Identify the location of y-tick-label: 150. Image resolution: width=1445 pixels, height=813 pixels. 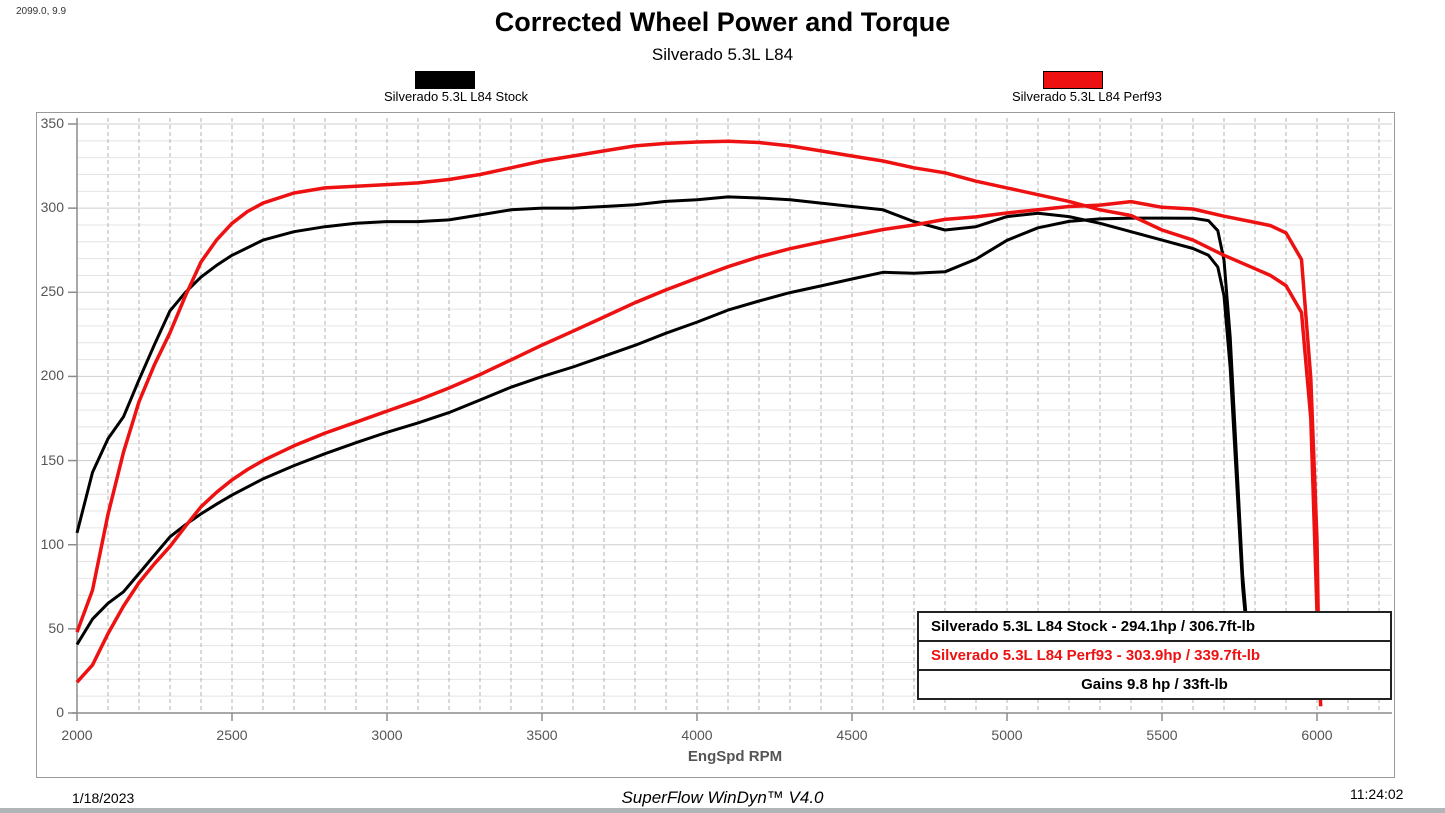
(52, 459).